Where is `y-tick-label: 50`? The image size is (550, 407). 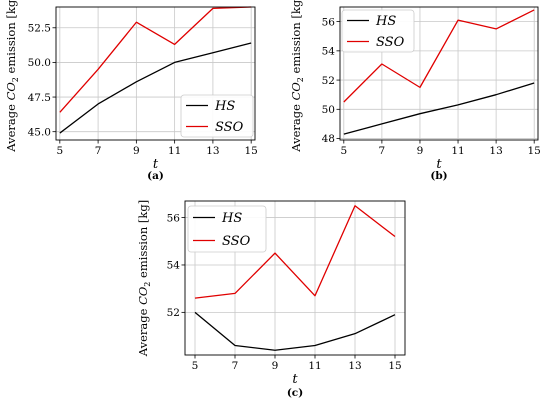 y-tick-label: 50 is located at coordinates (328, 110).